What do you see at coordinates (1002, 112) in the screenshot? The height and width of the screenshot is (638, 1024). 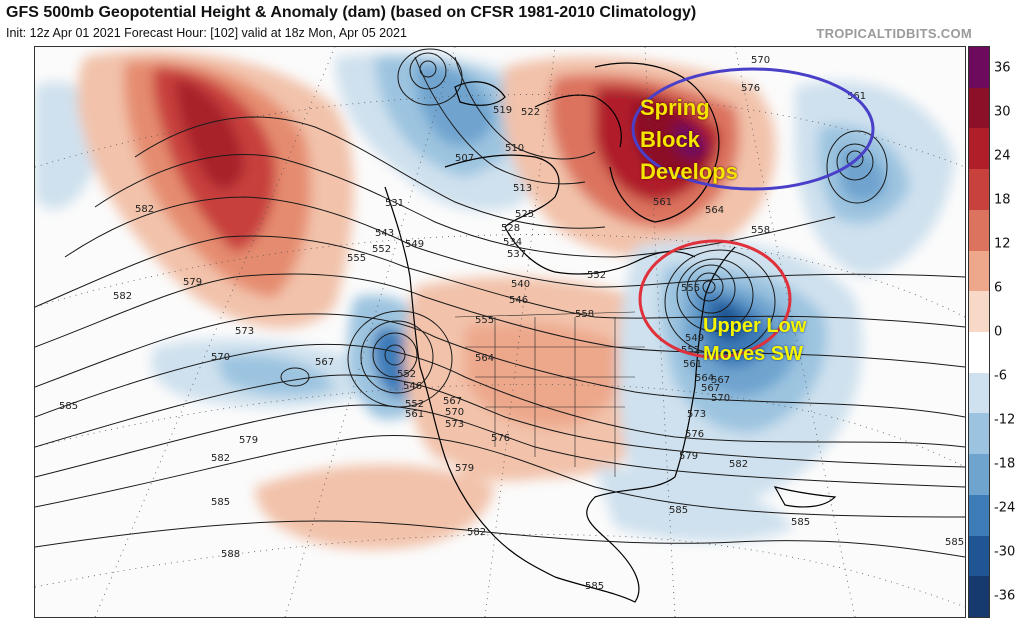 I see `colorbar-label: 30` at bounding box center [1002, 112].